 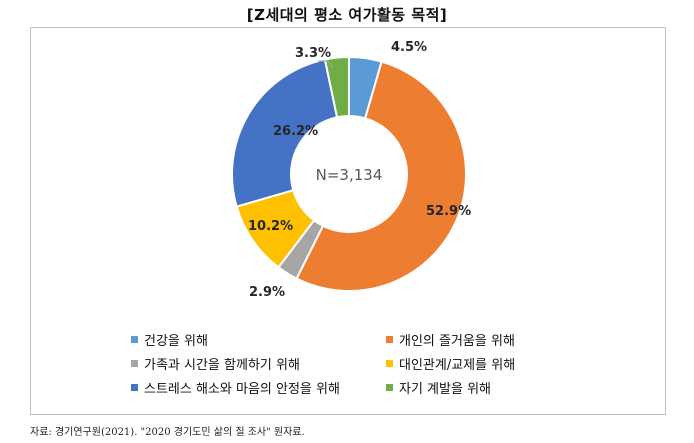 I want to click on legend-item: 스트레스 해소와 마음의 안정을 위해, so click(x=235, y=387).